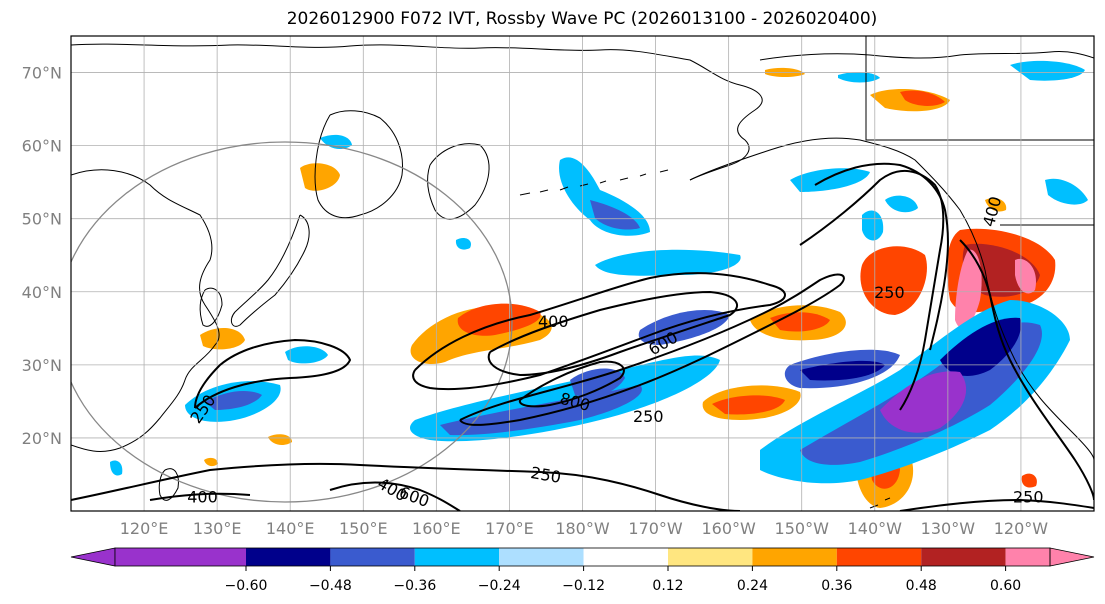  Describe the element at coordinates (330, 586) in the screenshot. I see `colorbar-tick-label: −0.48` at that location.